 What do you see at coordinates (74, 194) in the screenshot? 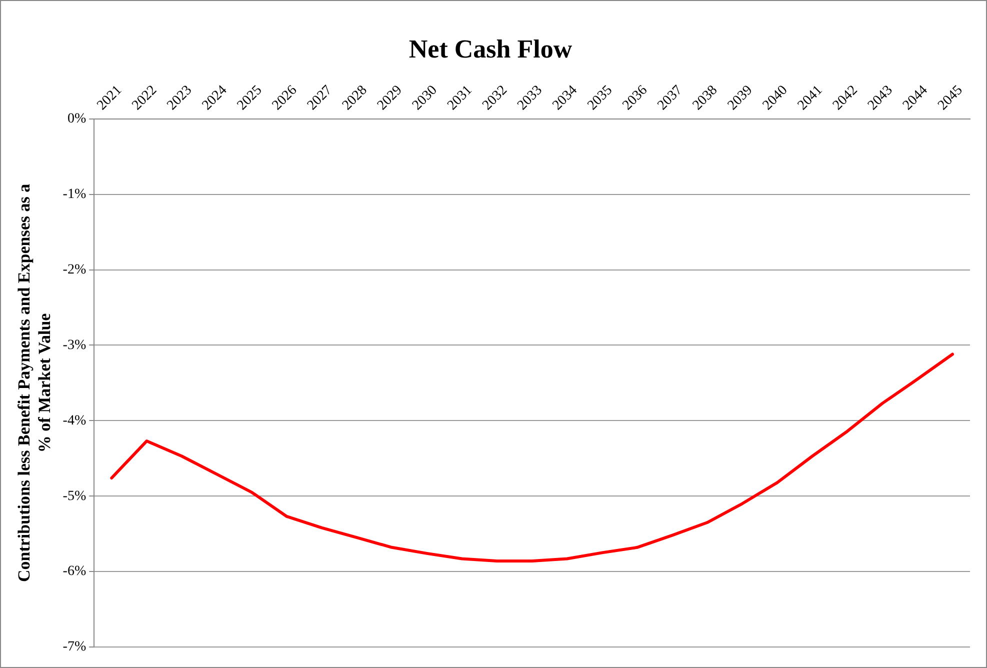
I see `y-tick-label: -1%` at bounding box center [74, 194].